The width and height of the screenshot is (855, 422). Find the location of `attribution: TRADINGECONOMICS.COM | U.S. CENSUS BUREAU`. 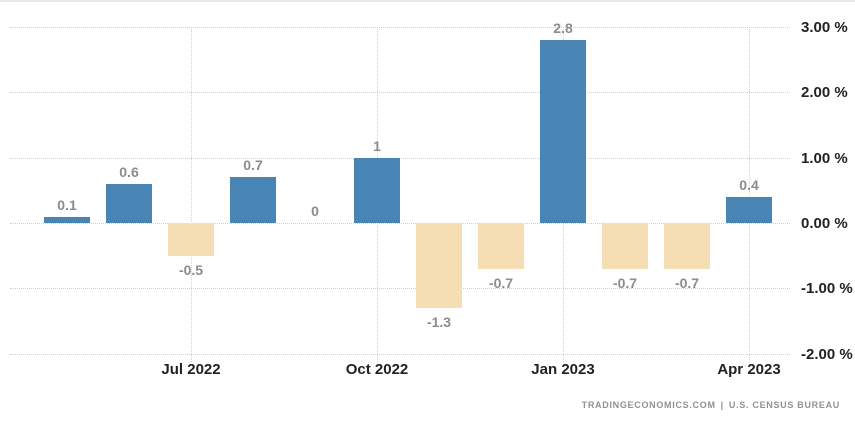

attribution: TRADINGECONOMICS.COM | U.S. CENSUS BUREAU is located at coordinates (711, 405).